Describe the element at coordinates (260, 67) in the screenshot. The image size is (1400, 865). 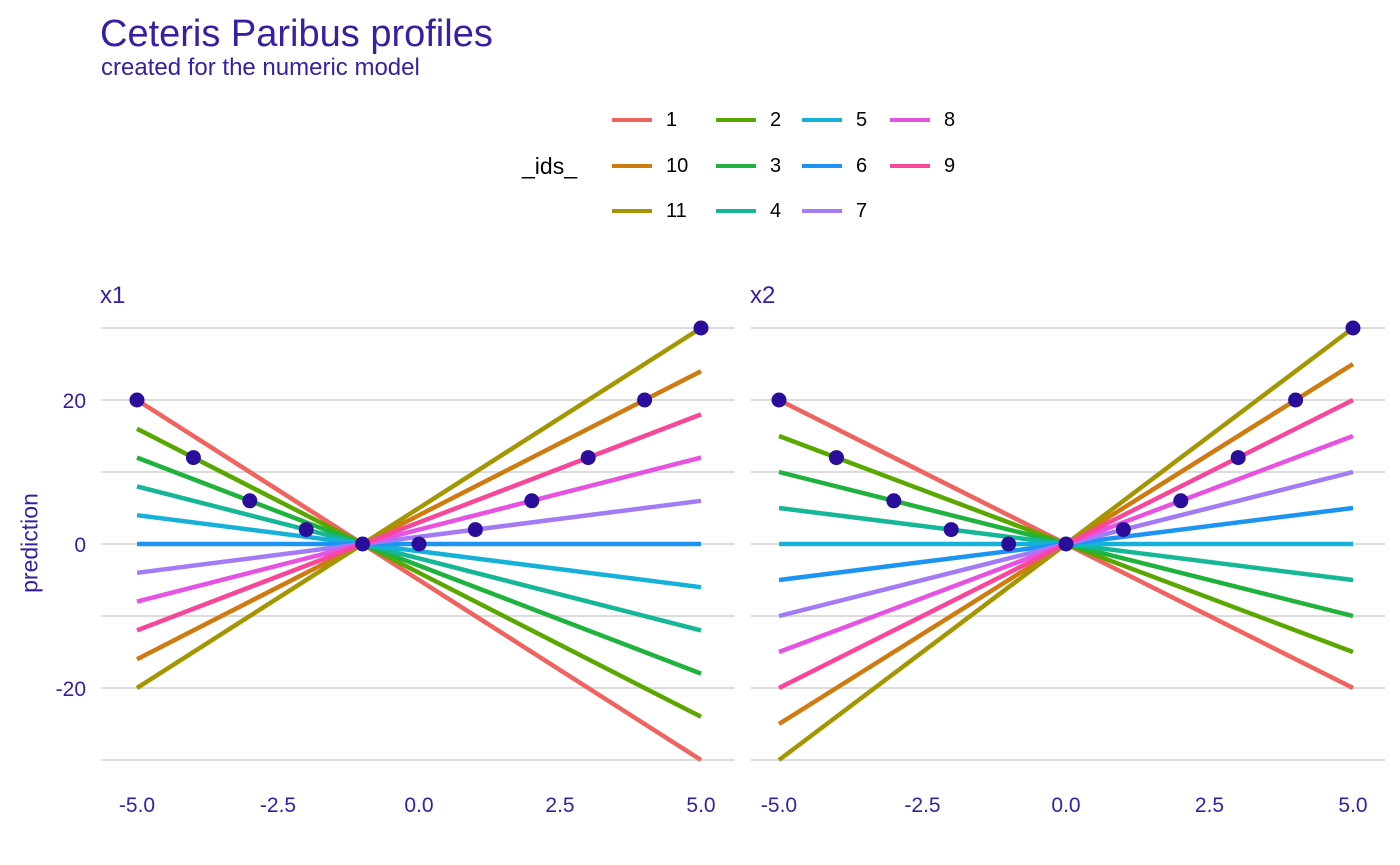
I see `chart-subtitle: created for the numeric model` at that location.